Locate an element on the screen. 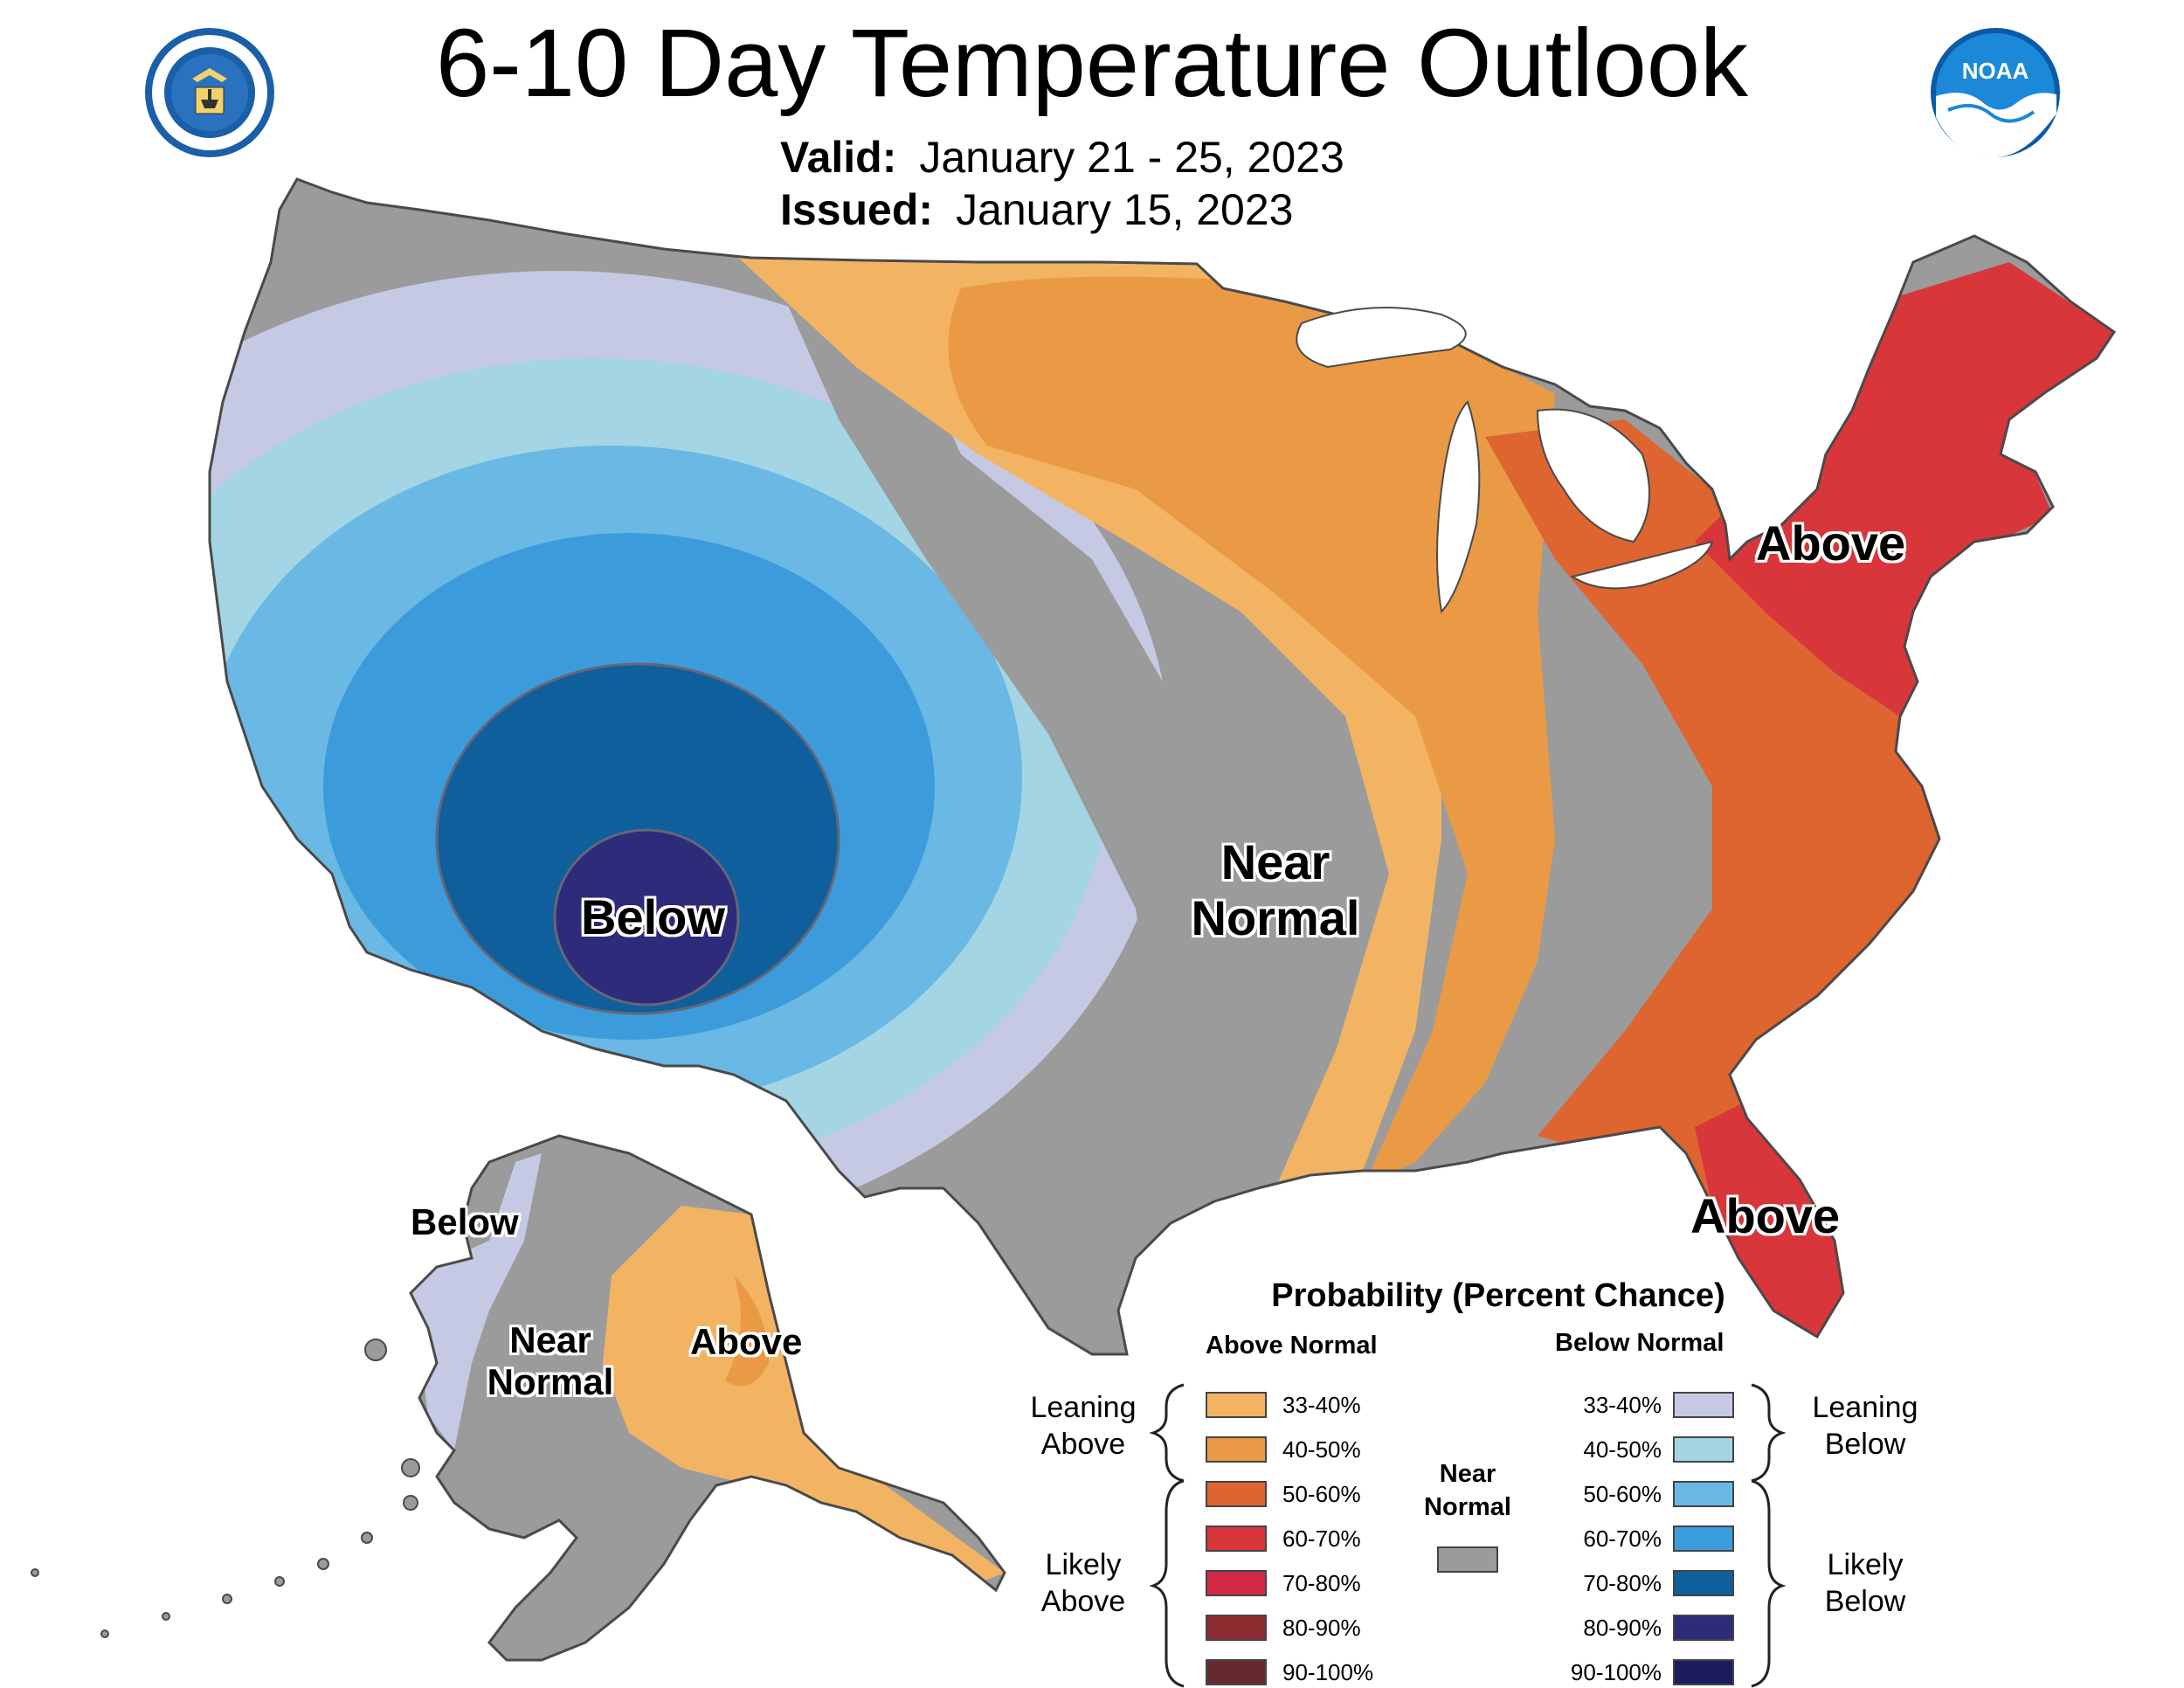  legend-likely-below-line1: Likely is located at coordinates (1865, 1564).